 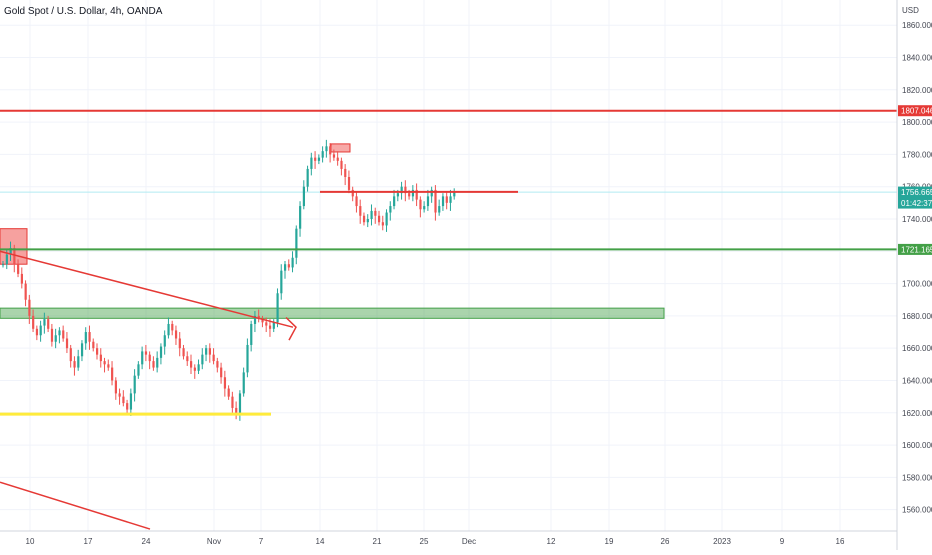 I want to click on price-tag-label: 1721.165, so click(x=916, y=249).